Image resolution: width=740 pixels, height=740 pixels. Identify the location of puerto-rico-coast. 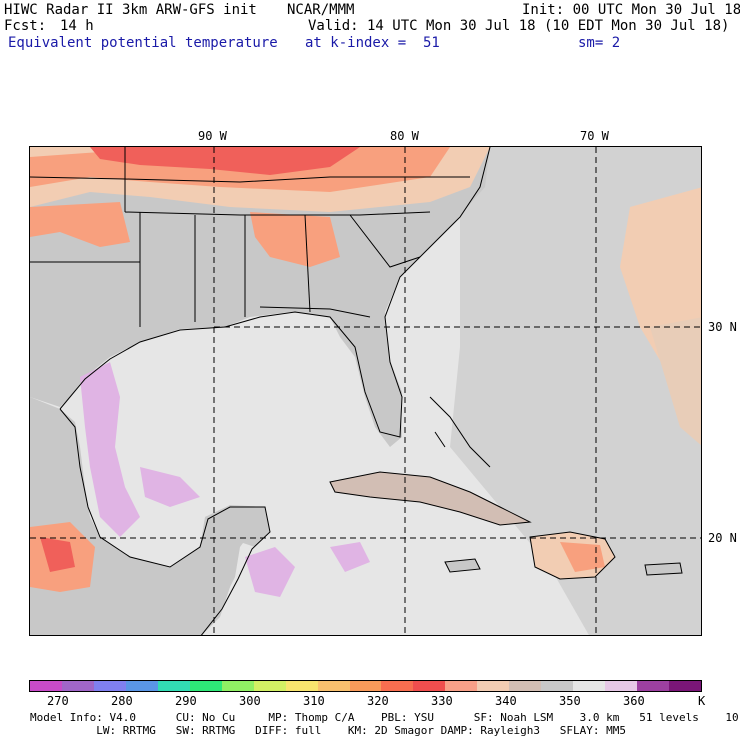
(663, 569).